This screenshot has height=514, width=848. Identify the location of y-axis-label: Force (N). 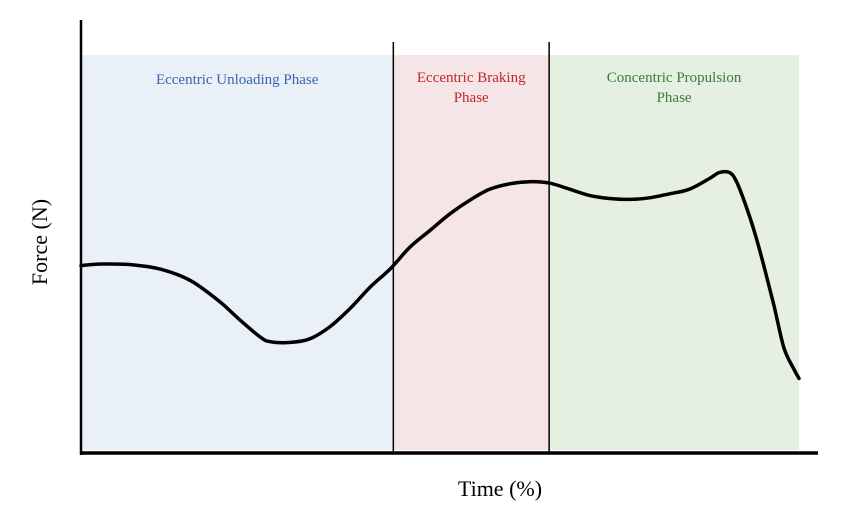
(39, 242).